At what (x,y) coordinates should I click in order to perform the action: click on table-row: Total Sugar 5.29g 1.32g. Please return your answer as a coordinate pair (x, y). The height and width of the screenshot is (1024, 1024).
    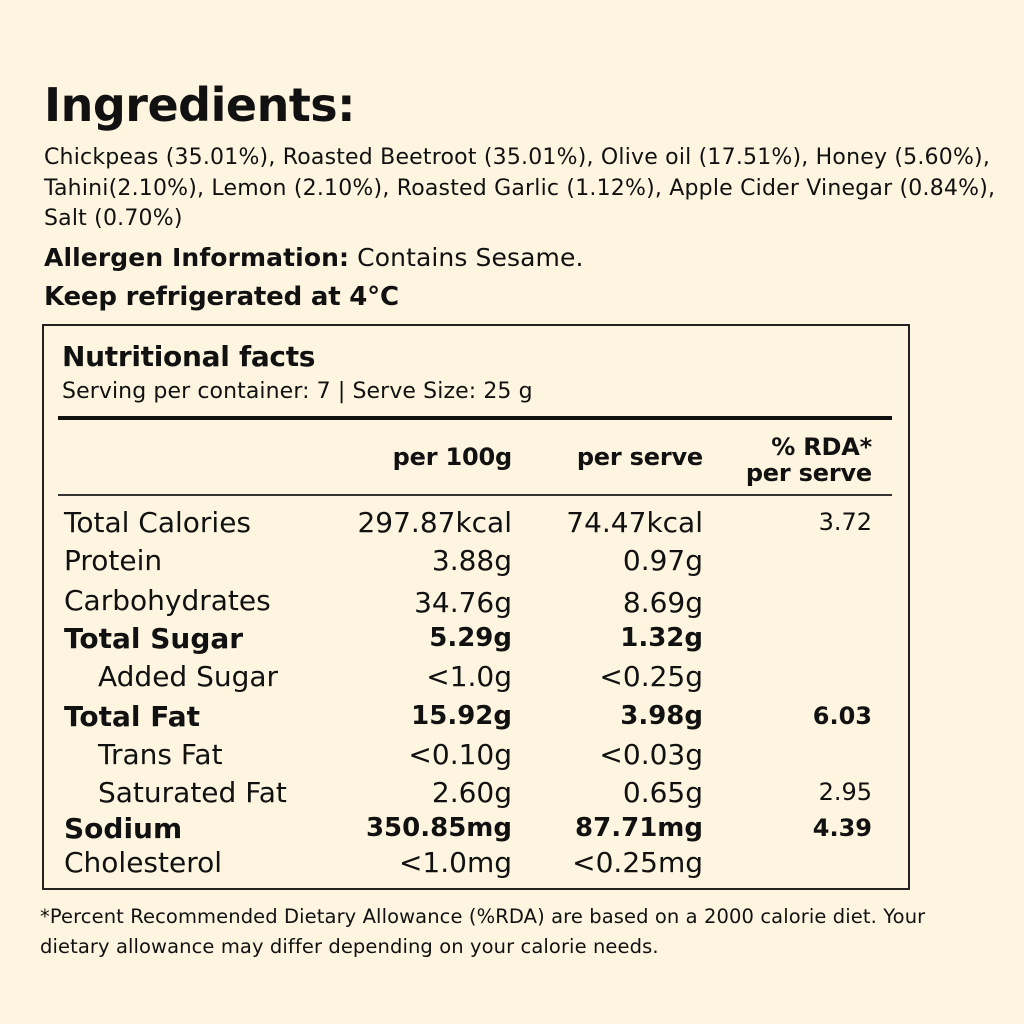
    Looking at the image, I should click on (476, 641).